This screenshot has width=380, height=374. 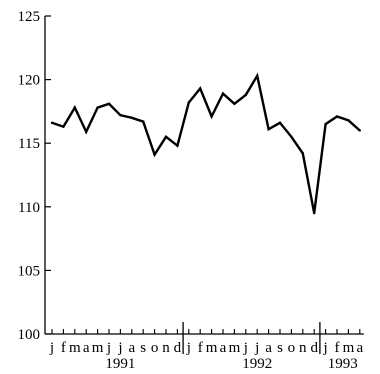 What do you see at coordinates (29, 335) in the screenshot?
I see `y-tick-label: 100` at bounding box center [29, 335].